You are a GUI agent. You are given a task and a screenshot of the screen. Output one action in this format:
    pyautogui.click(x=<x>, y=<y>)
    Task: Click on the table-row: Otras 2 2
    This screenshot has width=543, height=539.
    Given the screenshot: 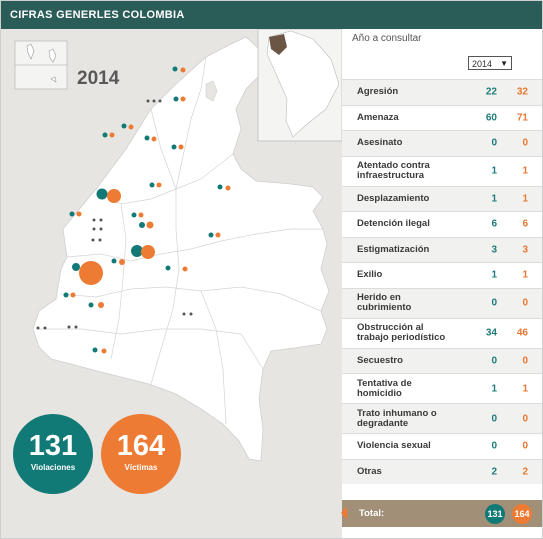 What is the action you would take?
    pyautogui.click(x=442, y=471)
    